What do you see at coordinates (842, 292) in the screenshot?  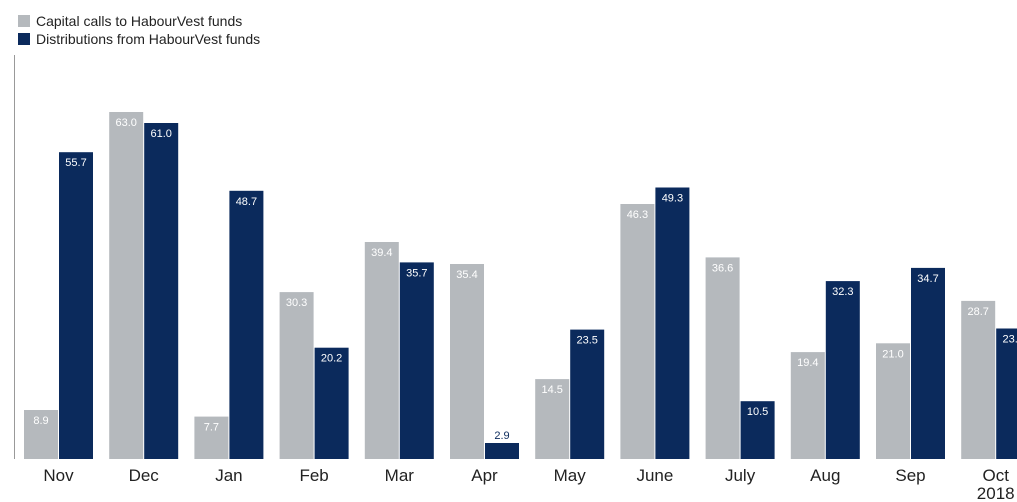 I see `label-distributions-aug: 32.3` at bounding box center [842, 292].